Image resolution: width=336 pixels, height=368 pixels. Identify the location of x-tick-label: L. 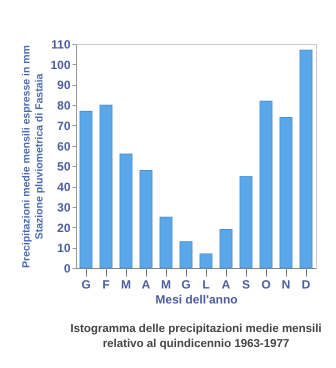
(206, 285).